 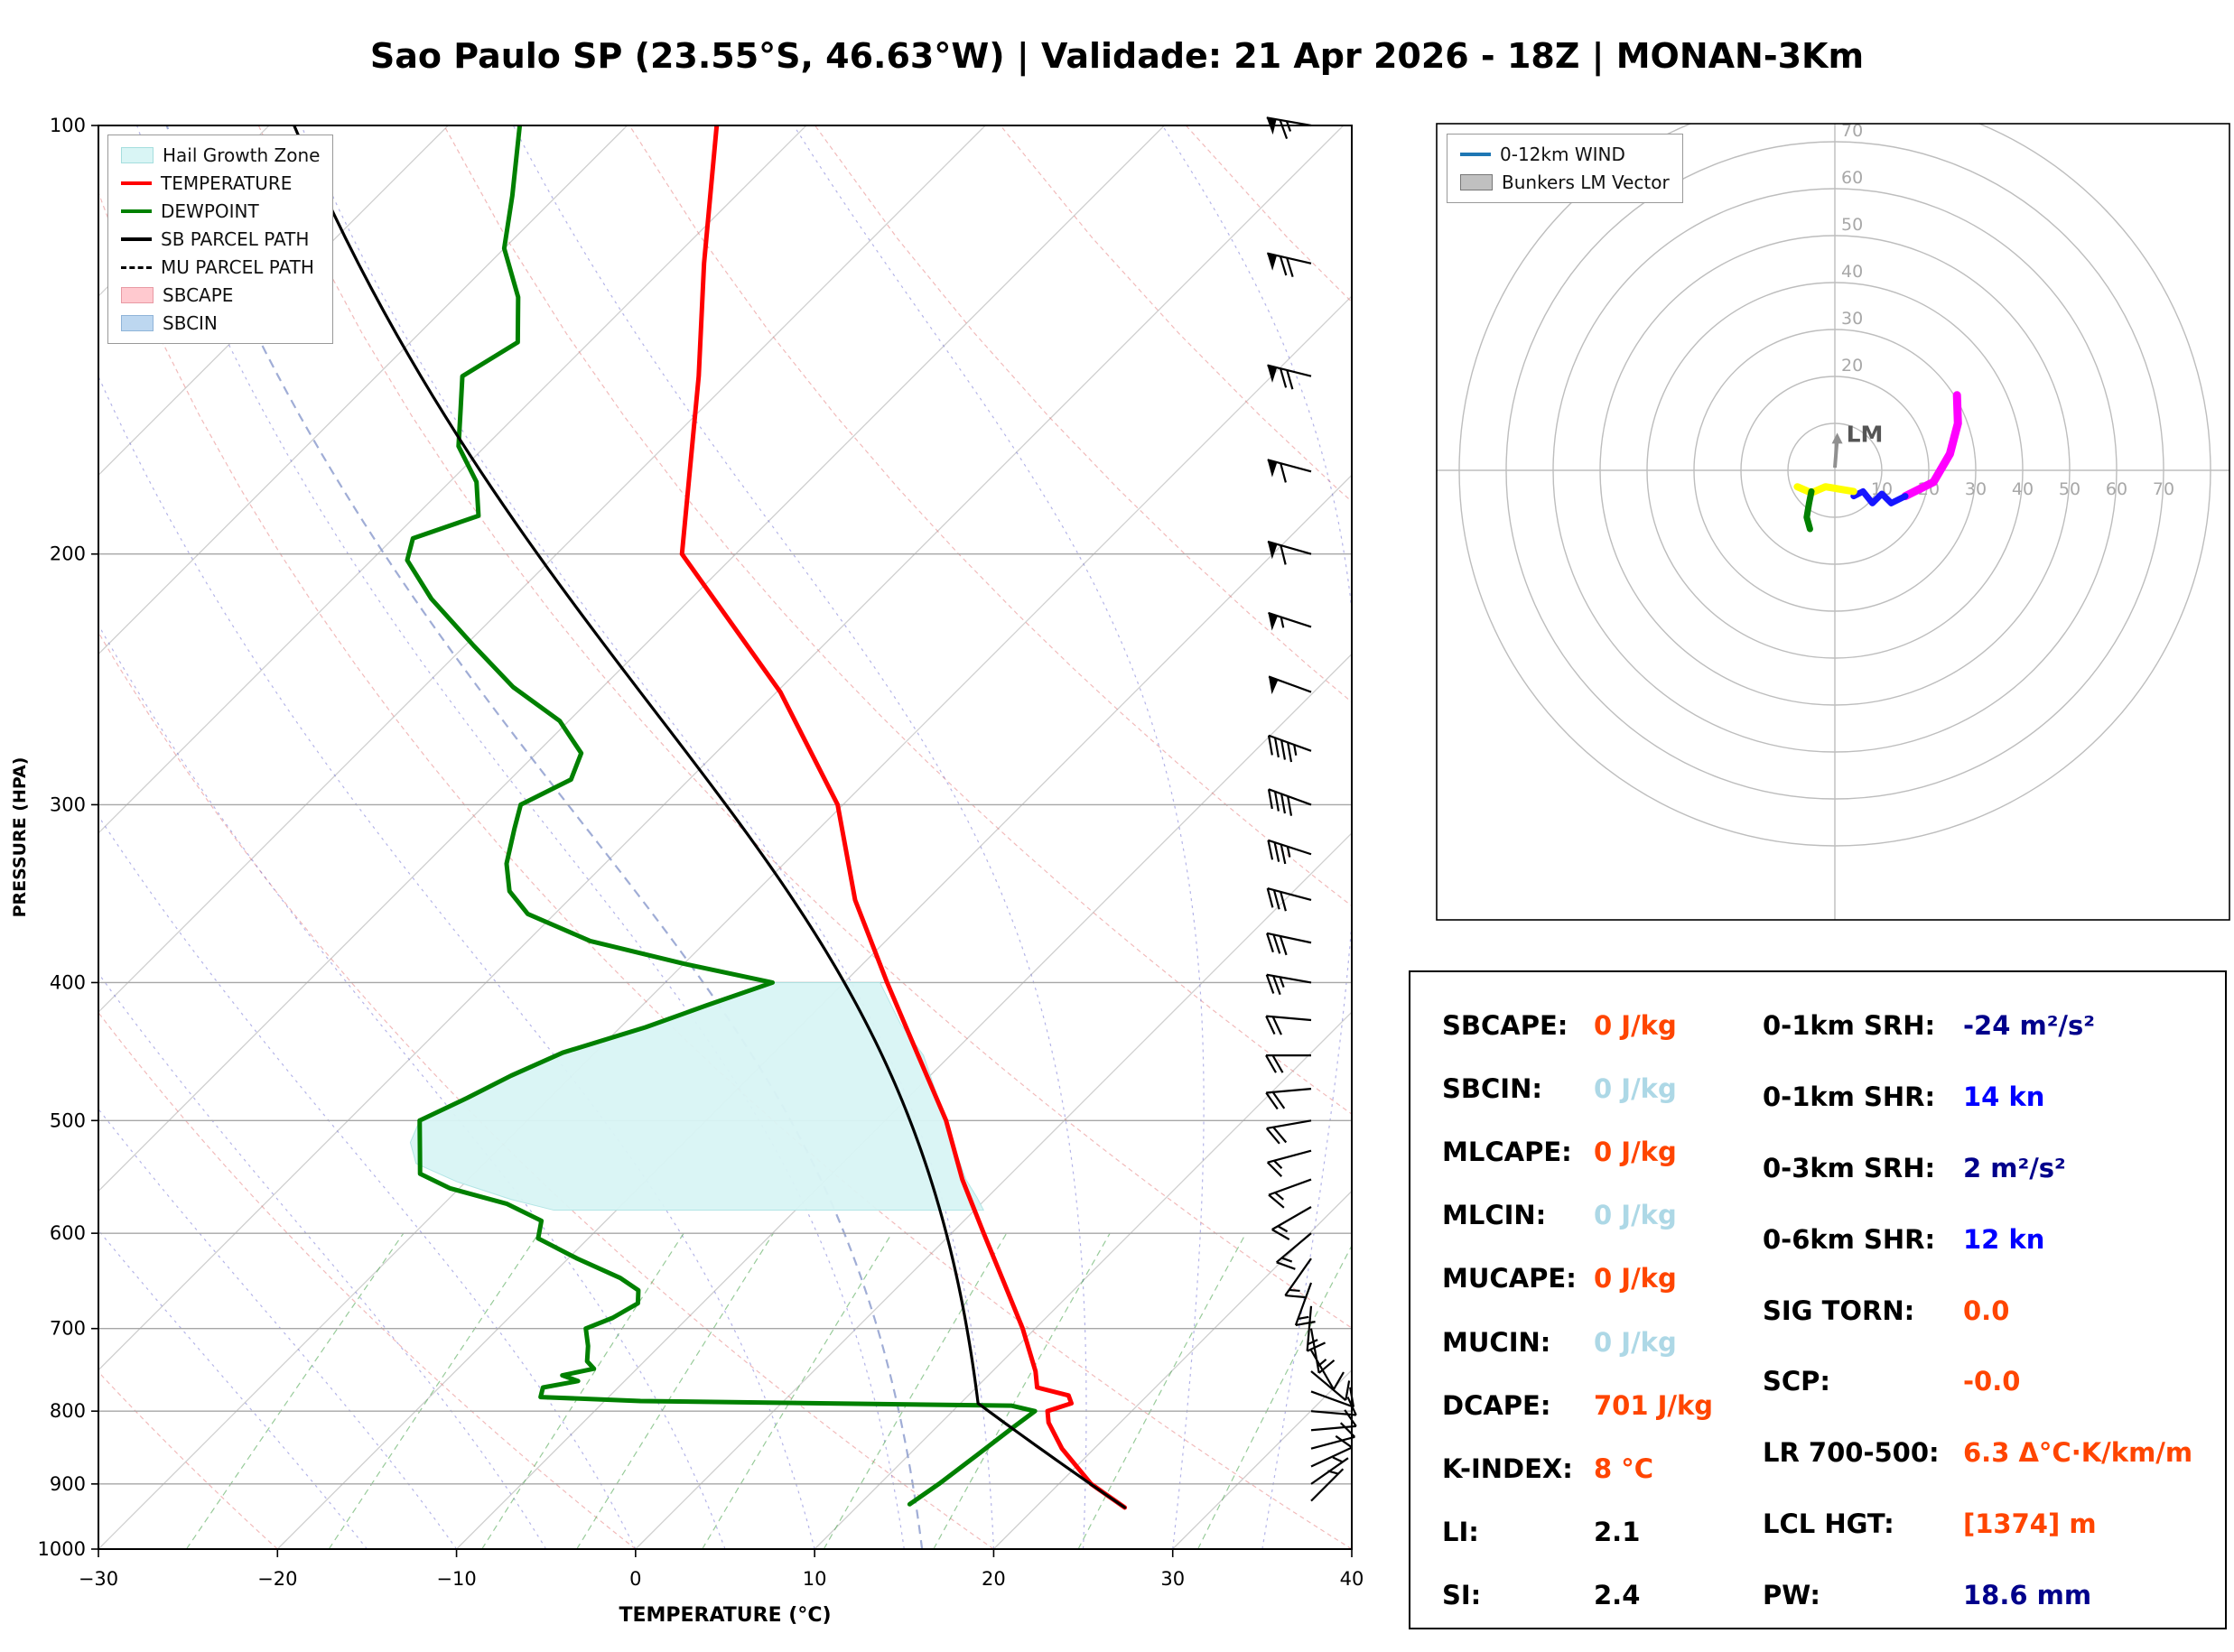 I want to click on wind-barb-column, so click(x=1311, y=809).